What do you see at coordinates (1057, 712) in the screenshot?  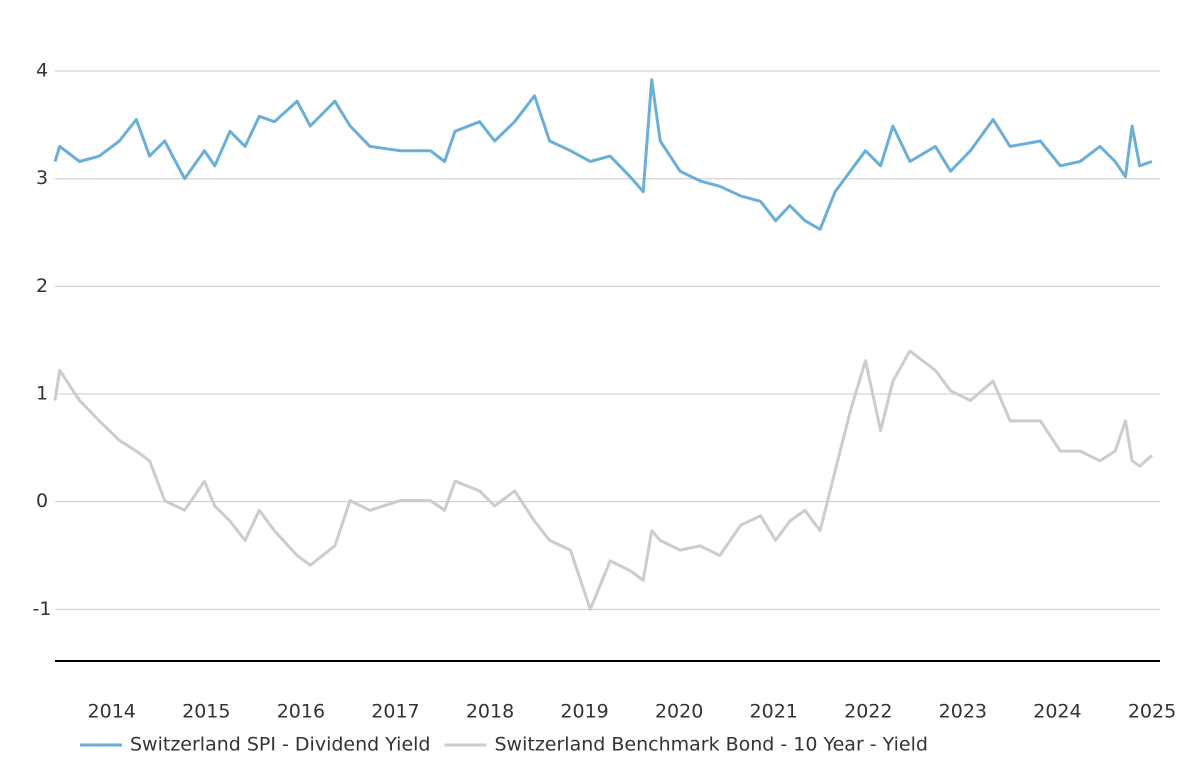 I see `x-tick-label: 2024` at bounding box center [1057, 712].